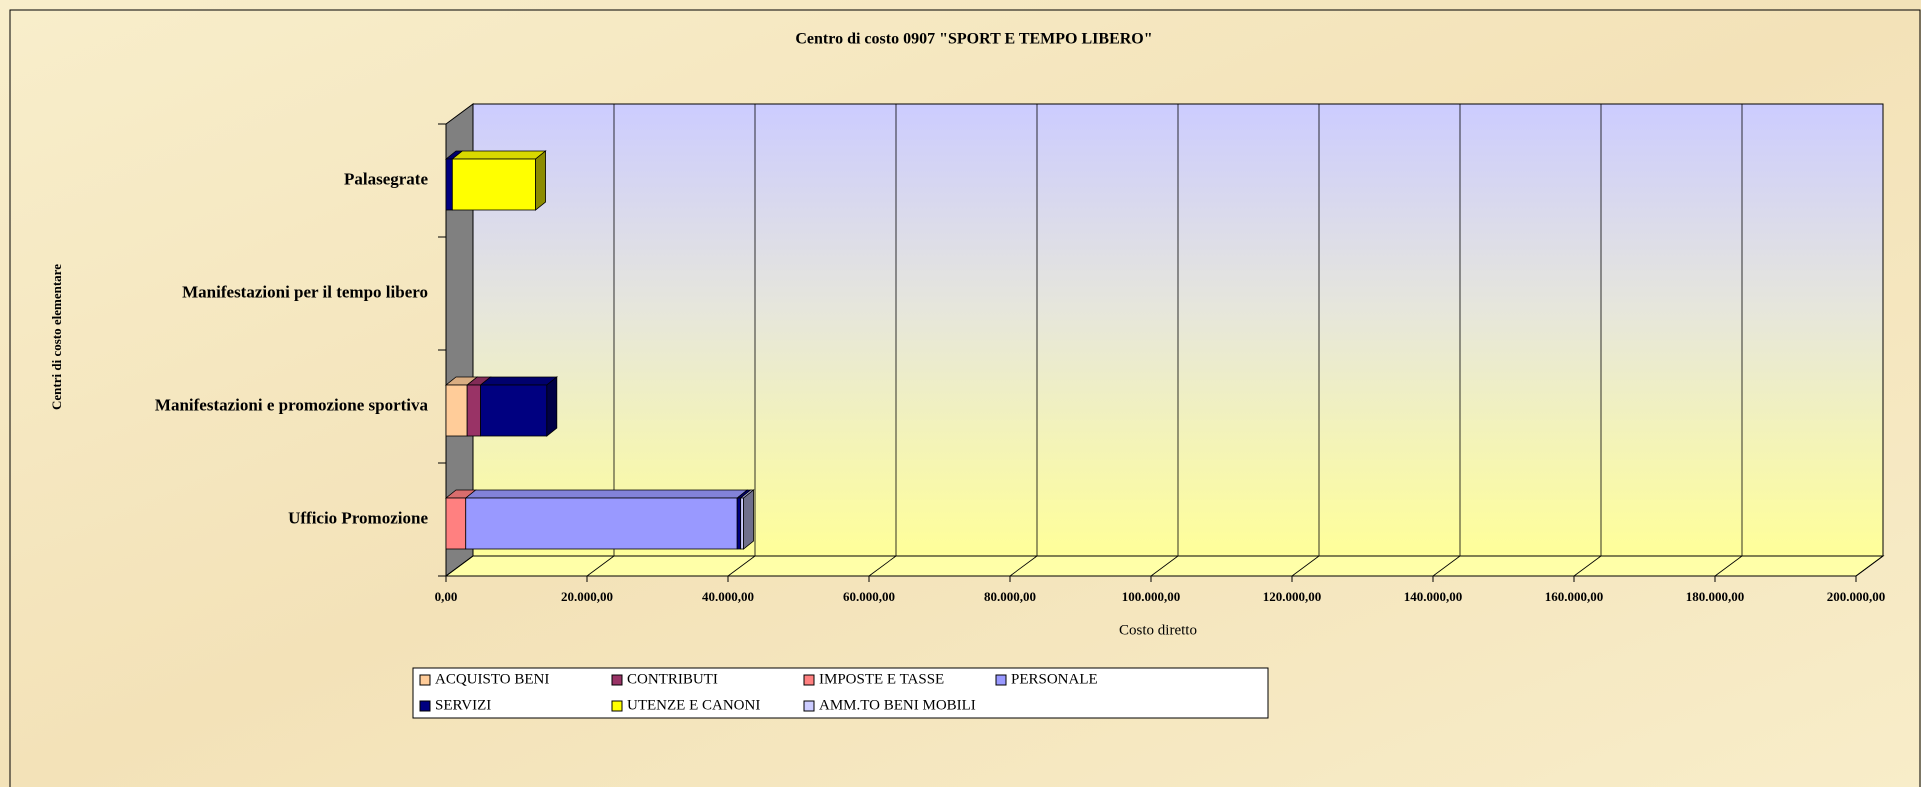 The height and width of the screenshot is (787, 1921). Describe the element at coordinates (1856, 596) in the screenshot. I see `x-tick-label: 200.000,00` at that location.